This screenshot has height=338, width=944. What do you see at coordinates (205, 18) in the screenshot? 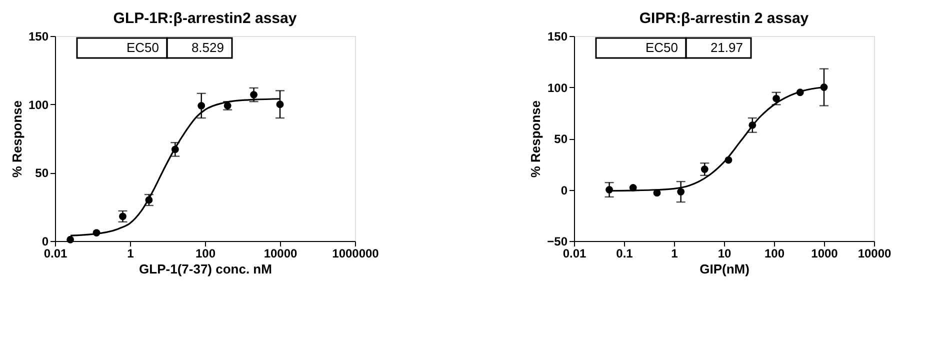
I see `chart-title: GLP-1R:β-arrestin2 assay` at bounding box center [205, 18].